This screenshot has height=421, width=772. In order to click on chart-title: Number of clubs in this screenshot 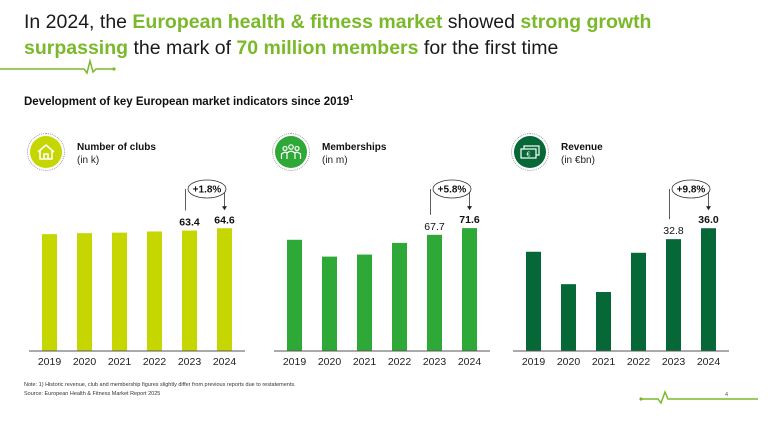, I will do `click(116, 147)`.